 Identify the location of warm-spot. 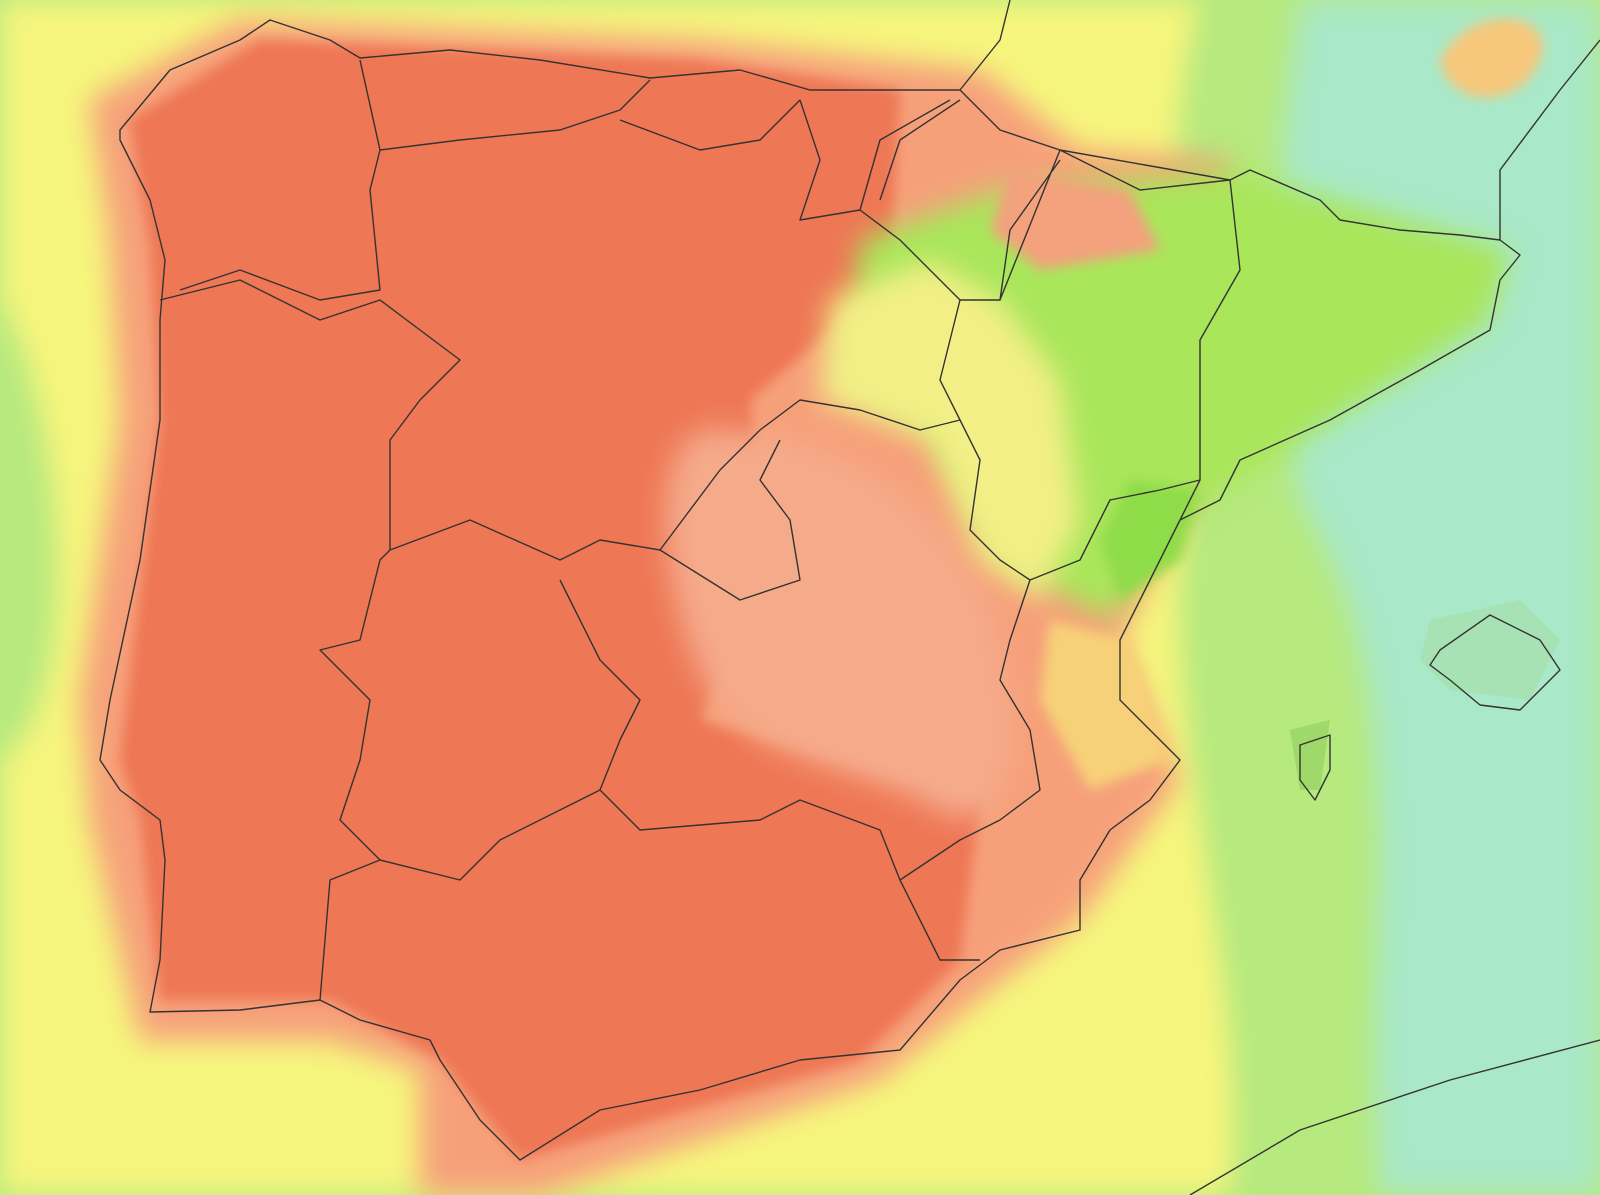
(1491, 58).